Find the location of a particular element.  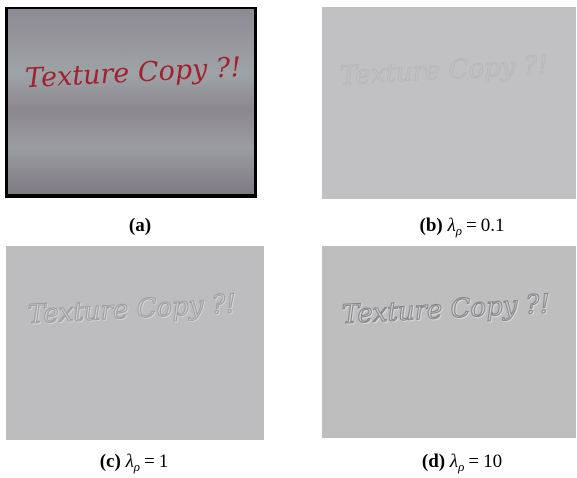

lambda-value: 0.1 is located at coordinates (492, 225).